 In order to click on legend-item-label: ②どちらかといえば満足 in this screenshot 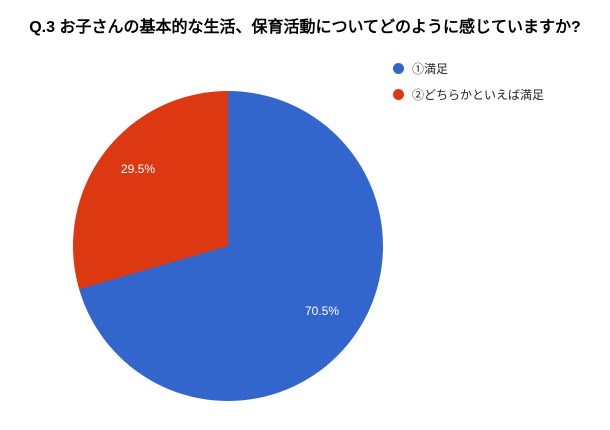, I will do `click(478, 95)`.